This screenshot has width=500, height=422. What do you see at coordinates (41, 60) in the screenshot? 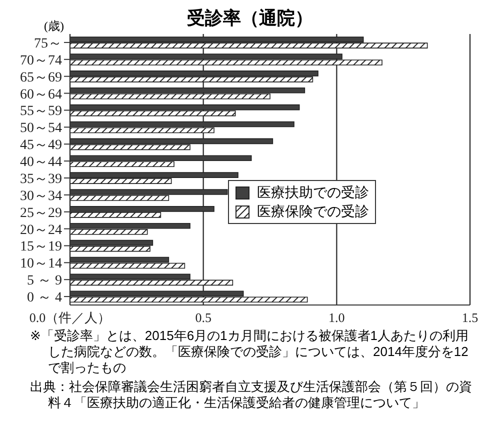
I see `y-tick-label: 70～74` at bounding box center [41, 60].